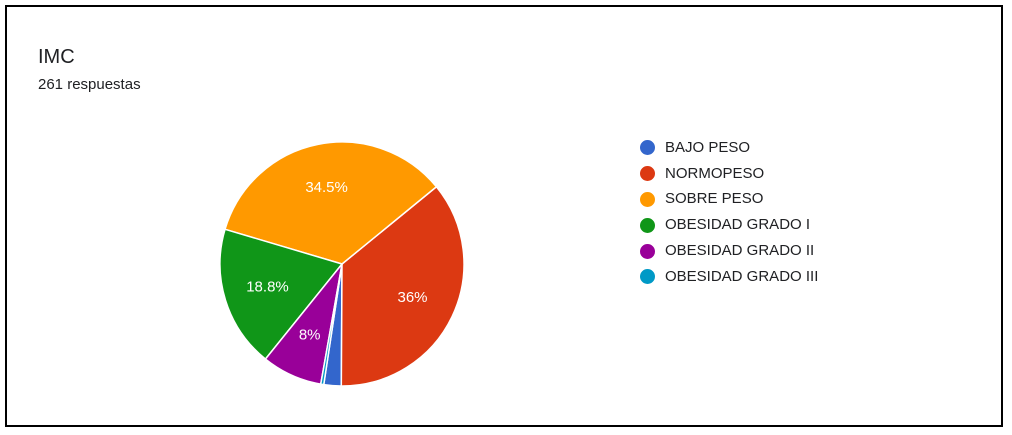 The width and height of the screenshot is (1012, 435). What do you see at coordinates (267, 287) in the screenshot?
I see `pie-slice-label-4: 18.8%` at bounding box center [267, 287].